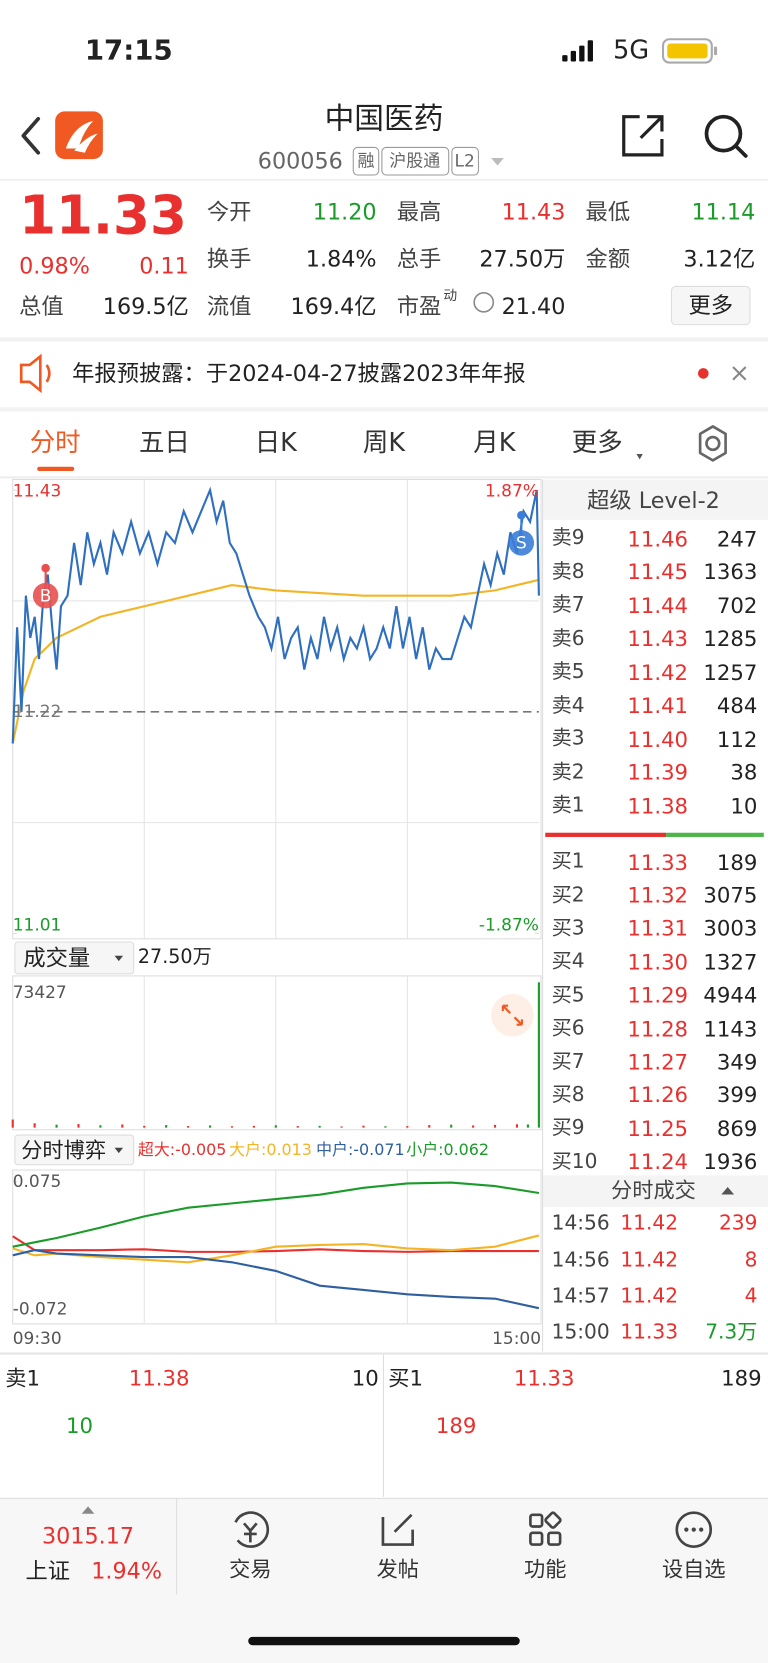 The height and width of the screenshot is (1663, 768). I want to click on game-selector, so click(74, 1150).